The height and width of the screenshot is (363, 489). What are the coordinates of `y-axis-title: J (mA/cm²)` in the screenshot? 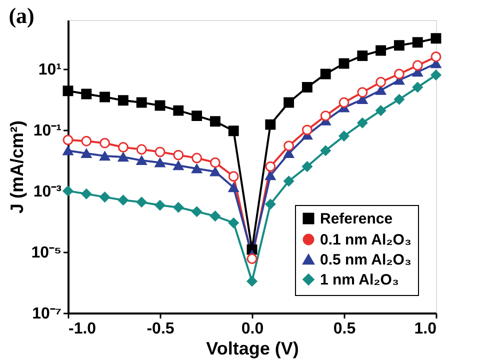 It's located at (17, 167).